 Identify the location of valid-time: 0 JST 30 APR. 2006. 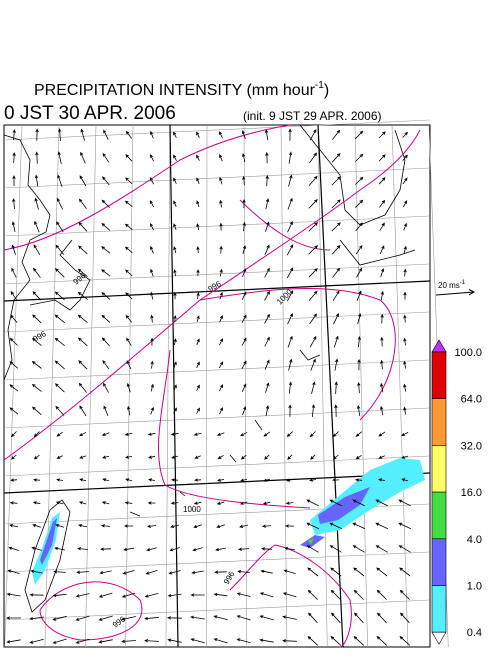
(90, 113).